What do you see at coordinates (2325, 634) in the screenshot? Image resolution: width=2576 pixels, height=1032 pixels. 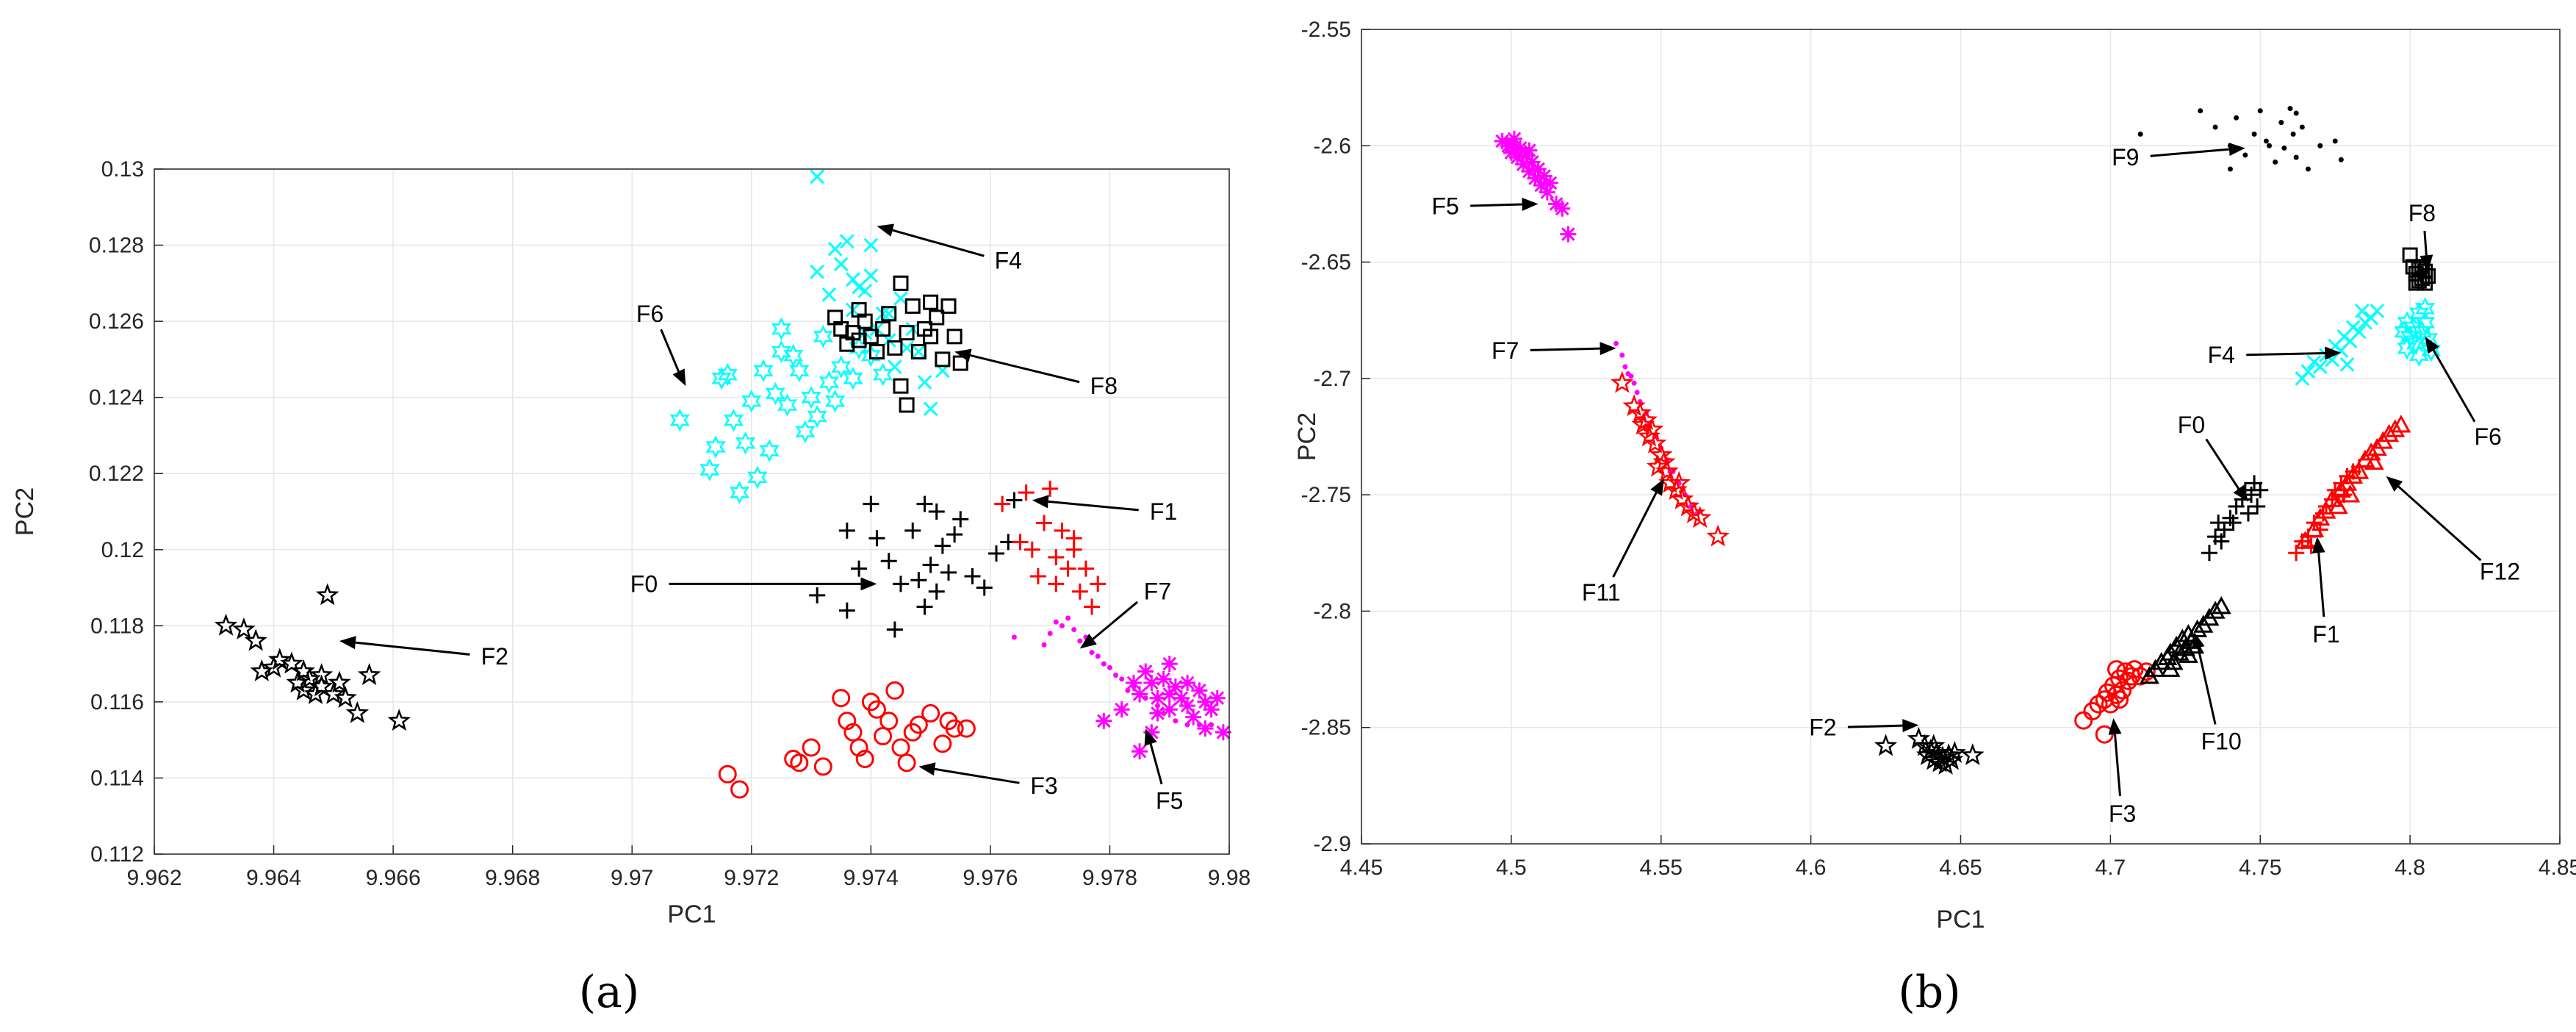 I see `annotation-label: F1` at bounding box center [2325, 634].